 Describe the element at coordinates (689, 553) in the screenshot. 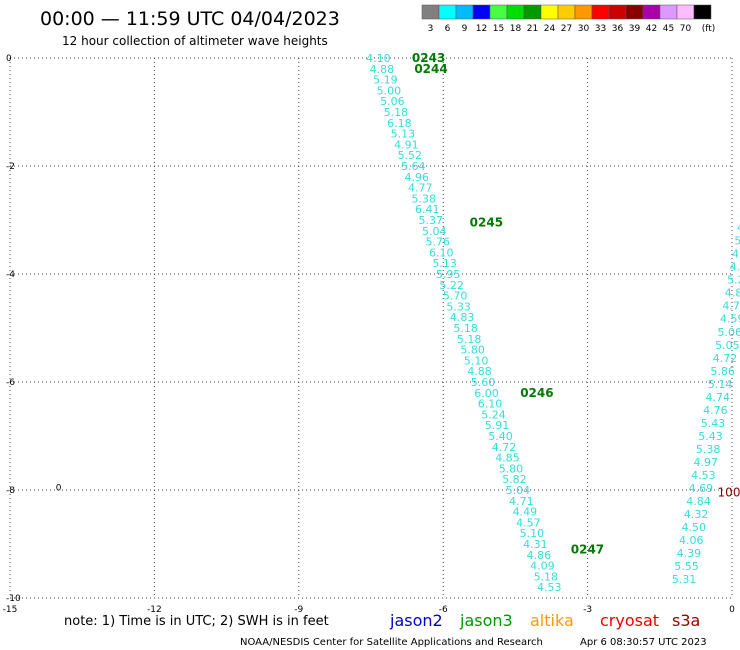

I see `swh-value: 4.39` at that location.